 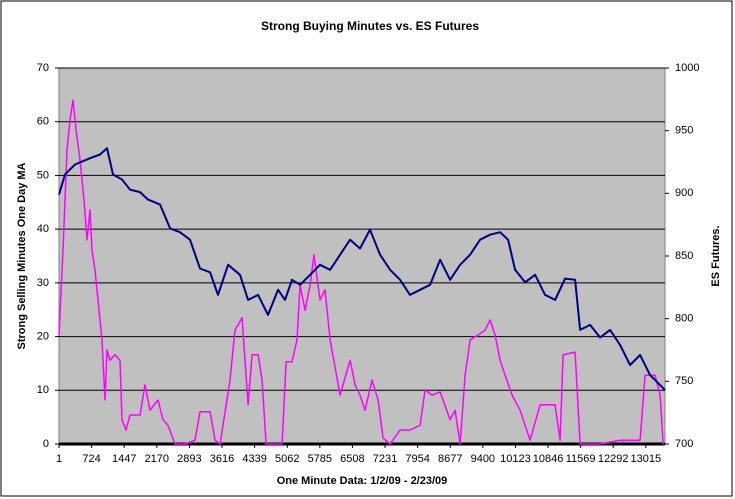 I want to click on x-tick-label: 11569, so click(x=581, y=459).